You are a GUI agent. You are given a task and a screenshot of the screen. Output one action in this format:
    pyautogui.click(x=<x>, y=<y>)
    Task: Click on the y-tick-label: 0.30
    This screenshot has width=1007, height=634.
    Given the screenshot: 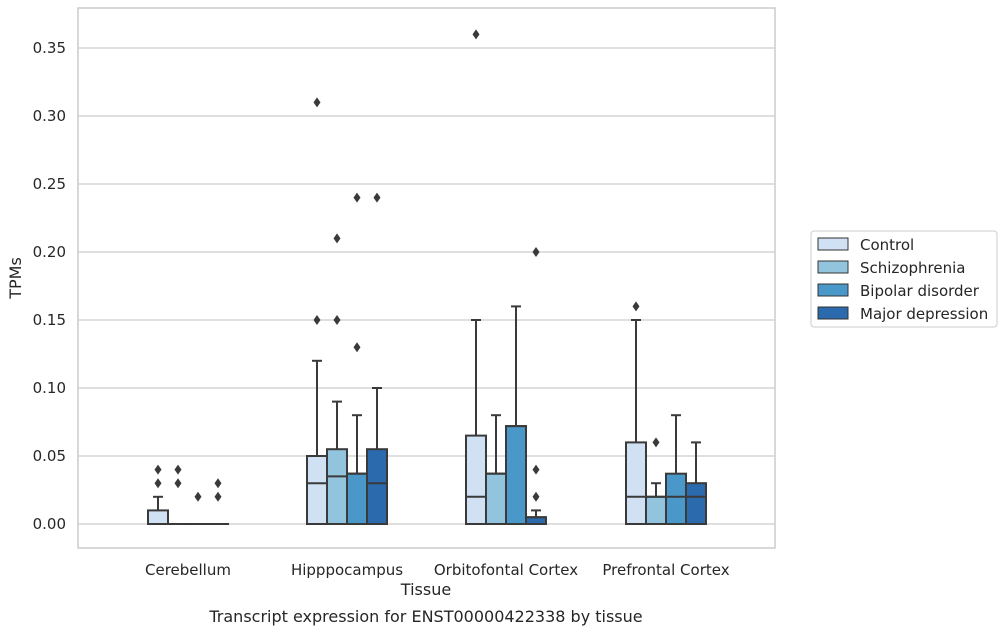 What is the action you would take?
    pyautogui.click(x=49, y=116)
    